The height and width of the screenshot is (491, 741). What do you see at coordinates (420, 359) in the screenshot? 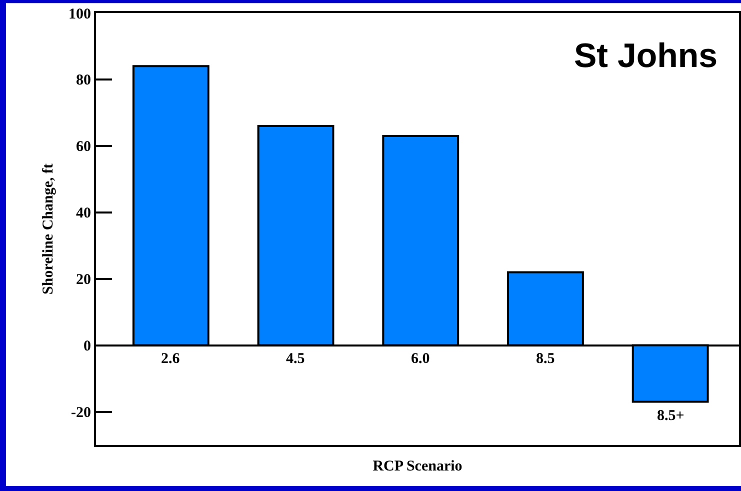
I see `x-tick-label: 6.0` at bounding box center [420, 359].